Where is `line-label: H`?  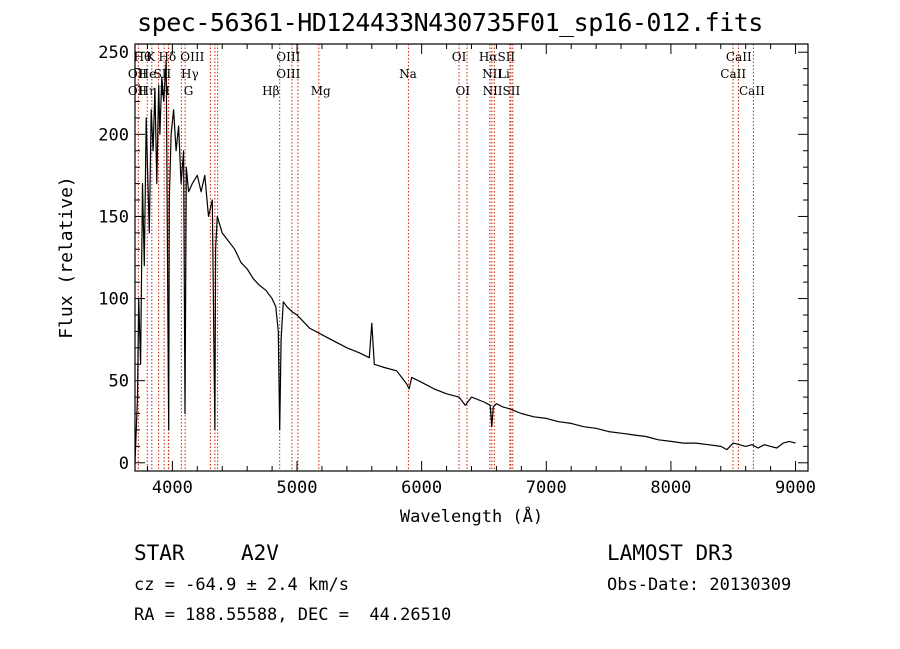
line-label: H is located at coordinates (165, 91).